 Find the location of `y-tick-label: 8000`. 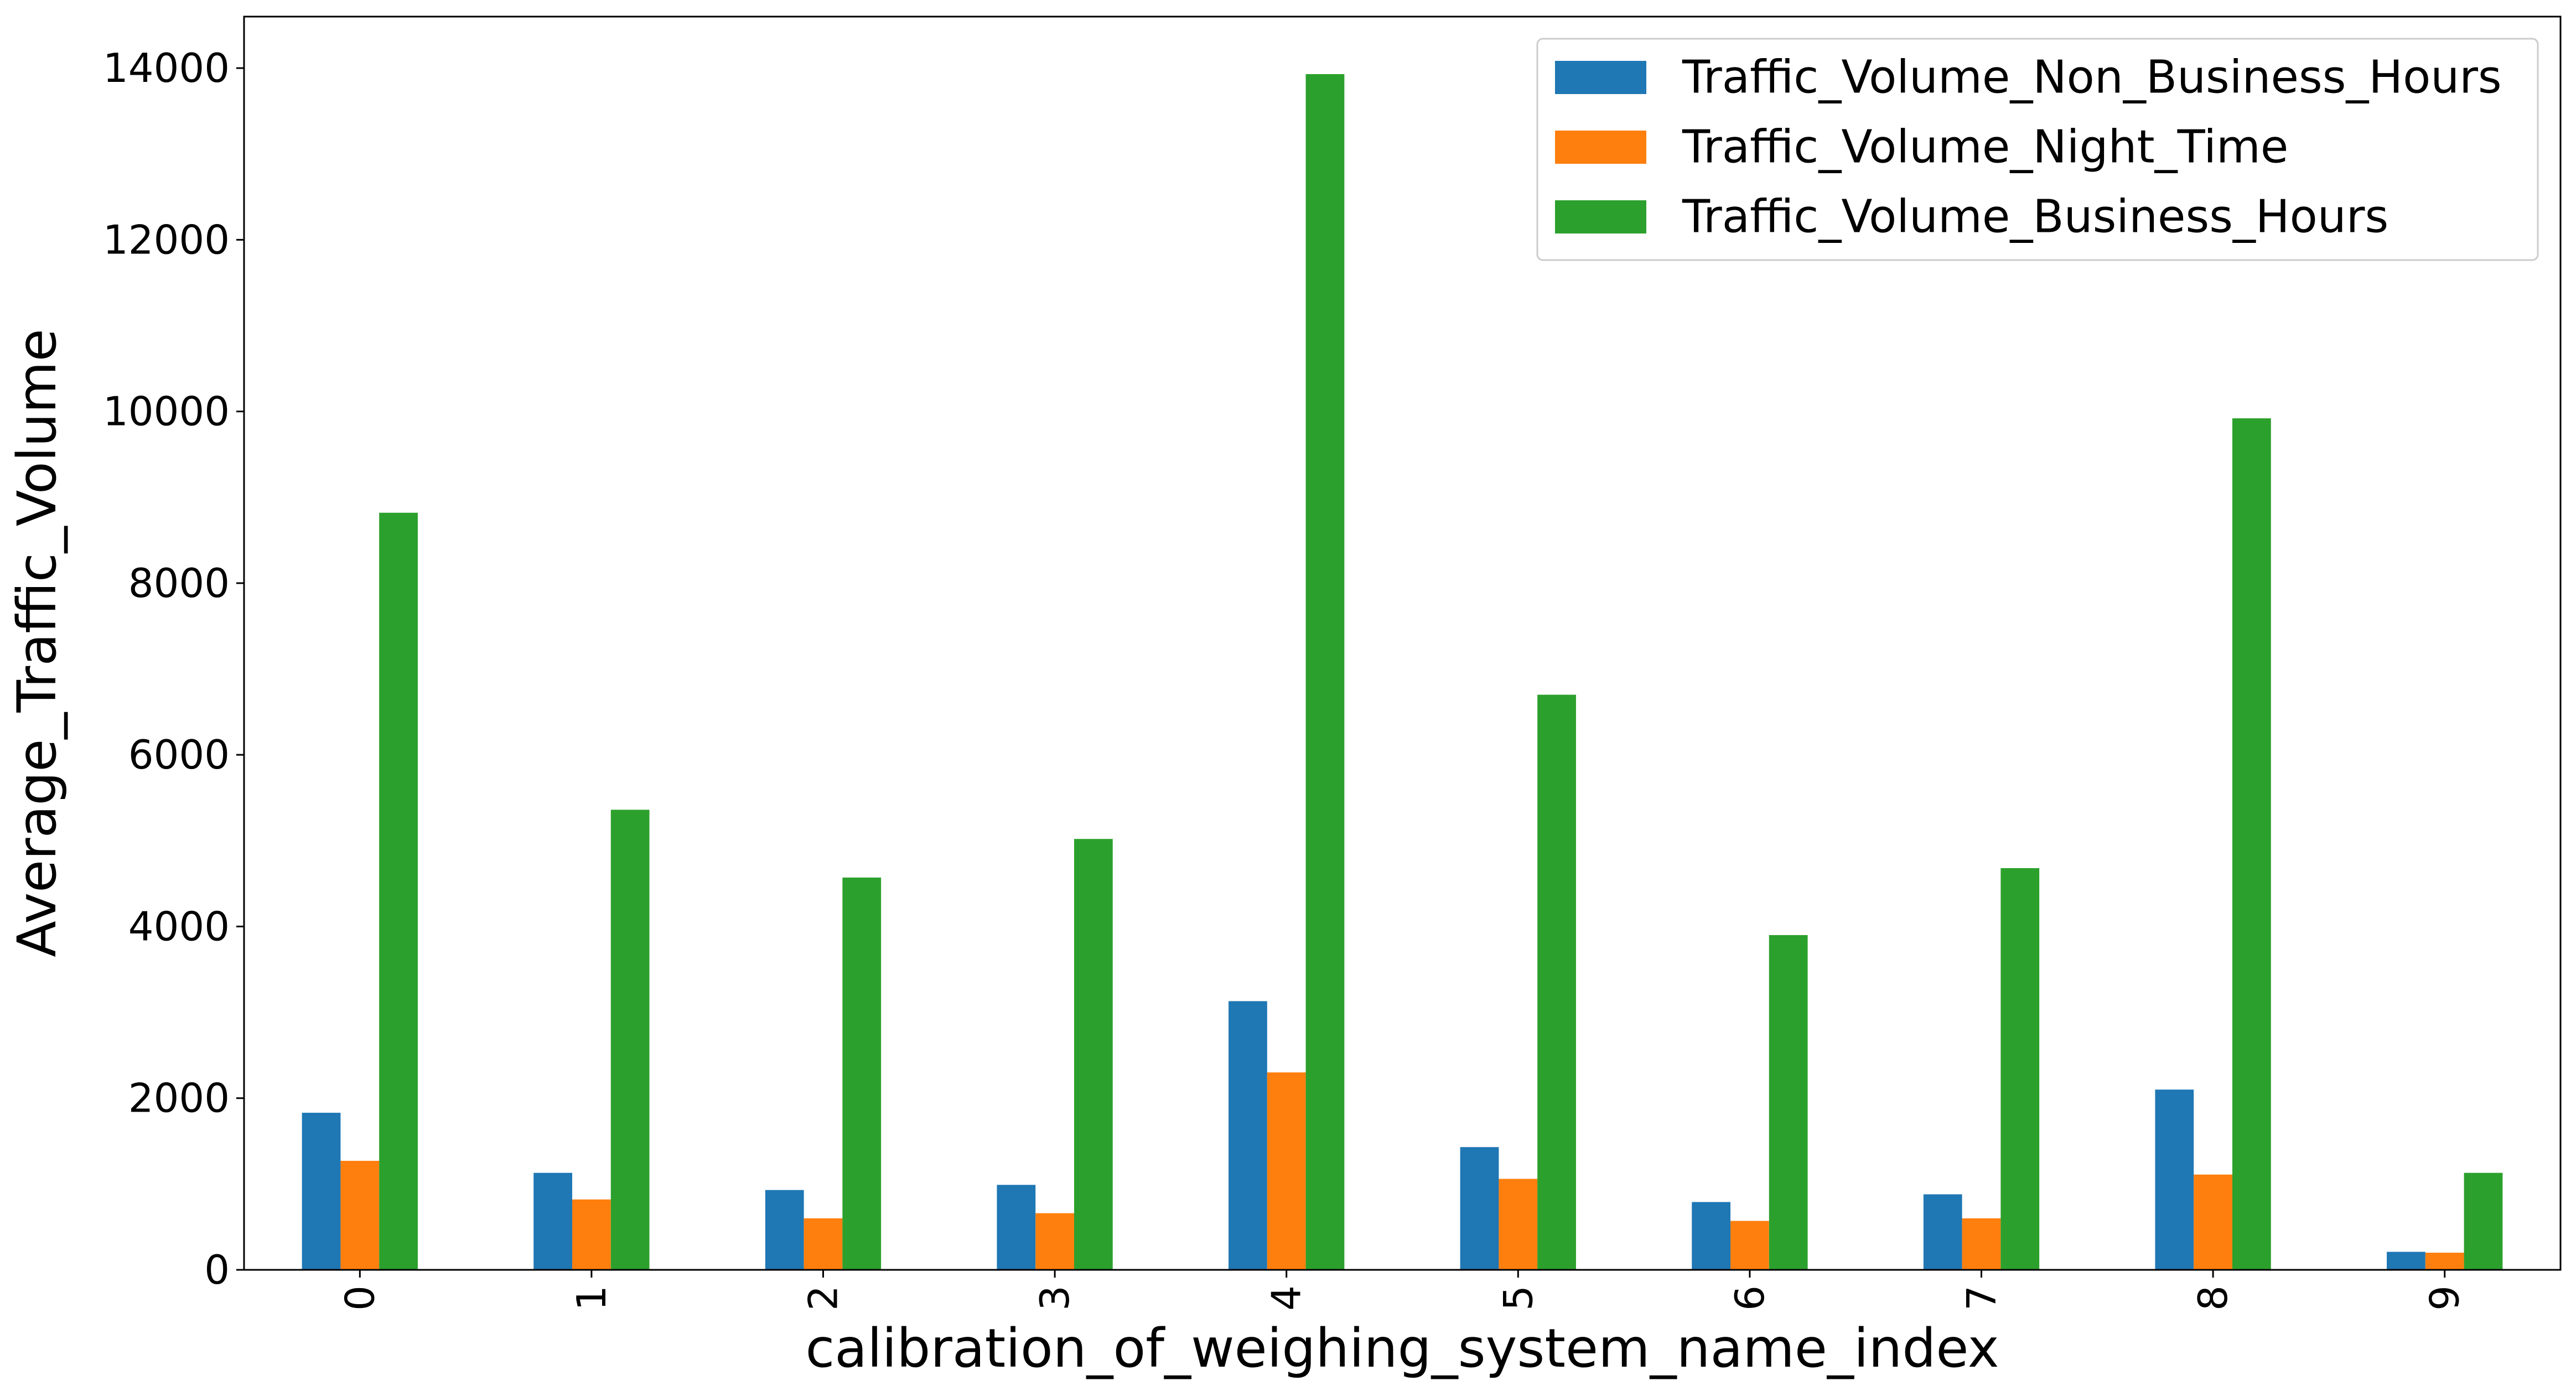

y-tick-label: 8000 is located at coordinates (179, 583).